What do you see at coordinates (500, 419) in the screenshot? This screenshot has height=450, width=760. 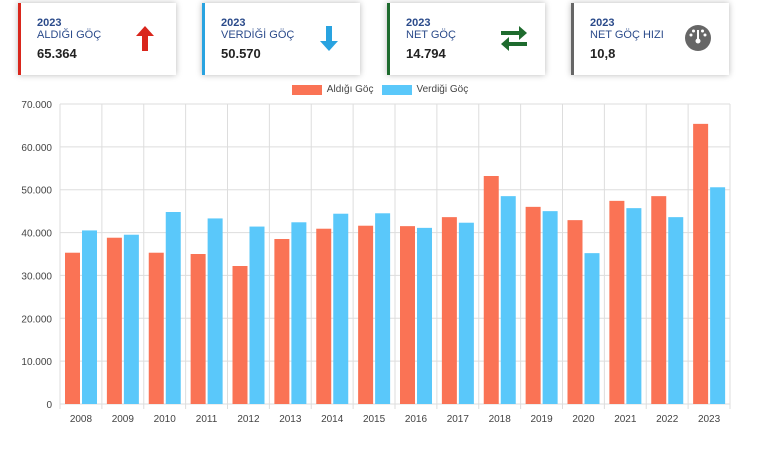 I see `x-tick-label: 2018` at bounding box center [500, 419].